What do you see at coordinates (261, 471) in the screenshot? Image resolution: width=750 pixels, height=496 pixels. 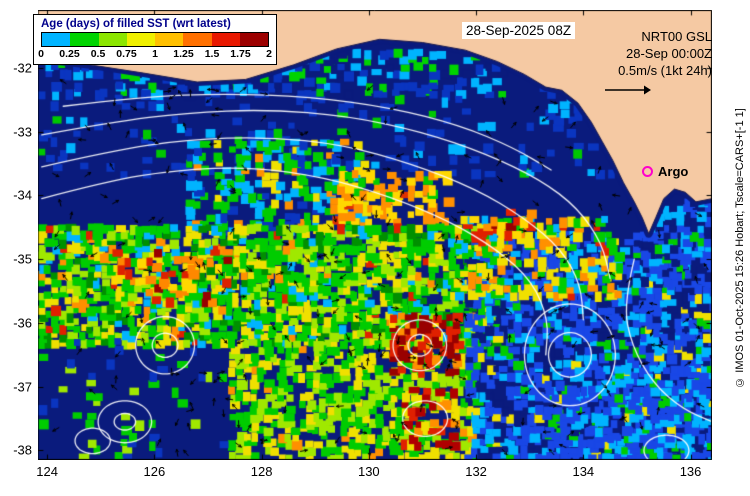 I see `x-tick-label: 128` at bounding box center [261, 471].